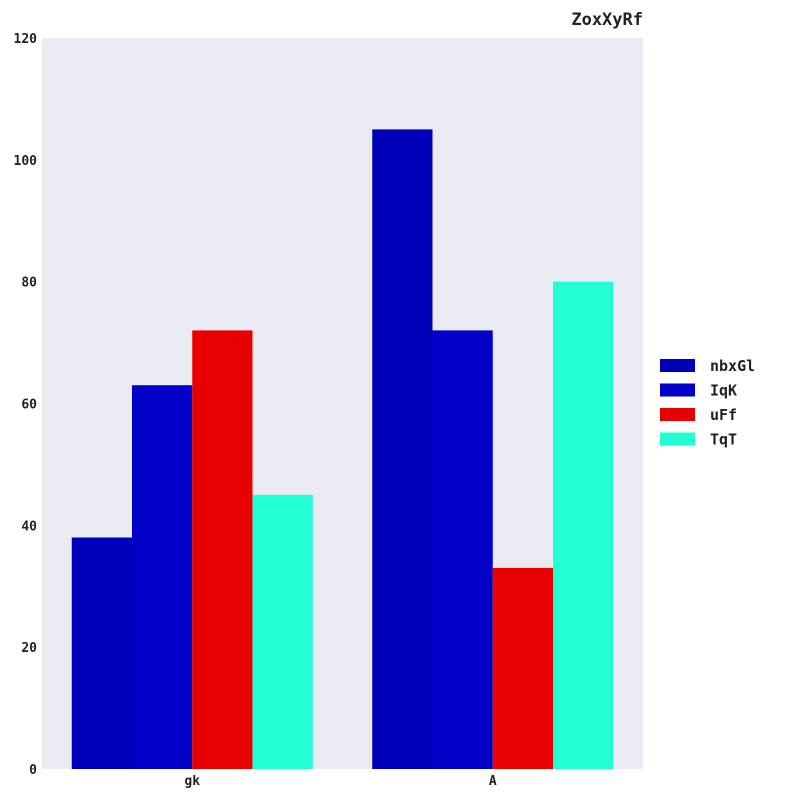 Image resolution: width=800 pixels, height=800 pixels. What do you see at coordinates (29, 526) in the screenshot?
I see `y-tick-label: 40` at bounding box center [29, 526].